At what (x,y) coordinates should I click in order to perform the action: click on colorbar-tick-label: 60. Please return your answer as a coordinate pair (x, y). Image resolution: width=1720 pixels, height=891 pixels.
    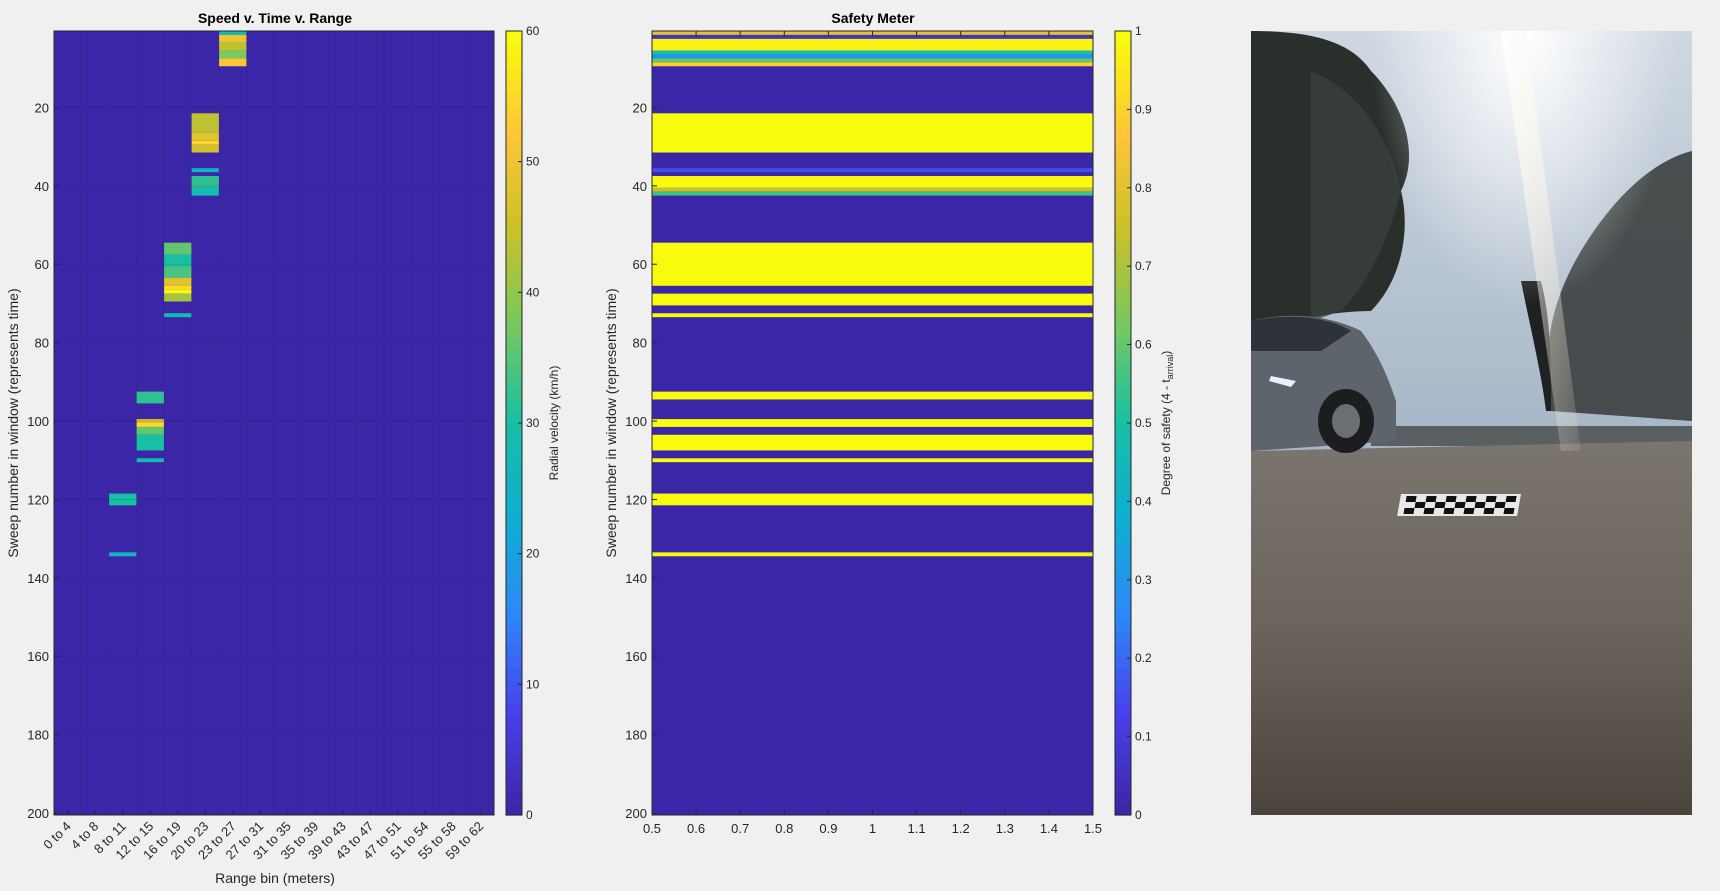
    Looking at the image, I should click on (533, 31).